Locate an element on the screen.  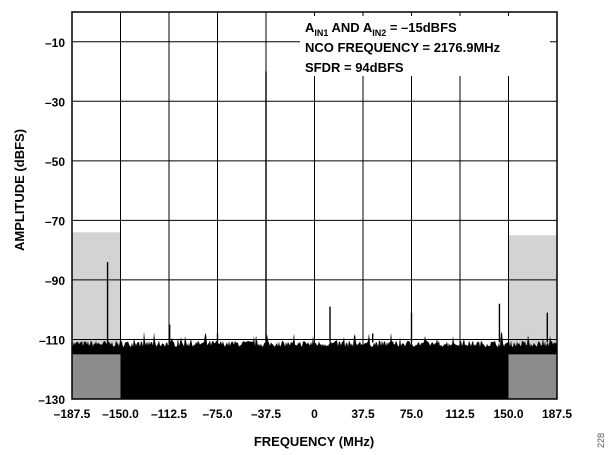
spectrum-trace is located at coordinates (314, 365).